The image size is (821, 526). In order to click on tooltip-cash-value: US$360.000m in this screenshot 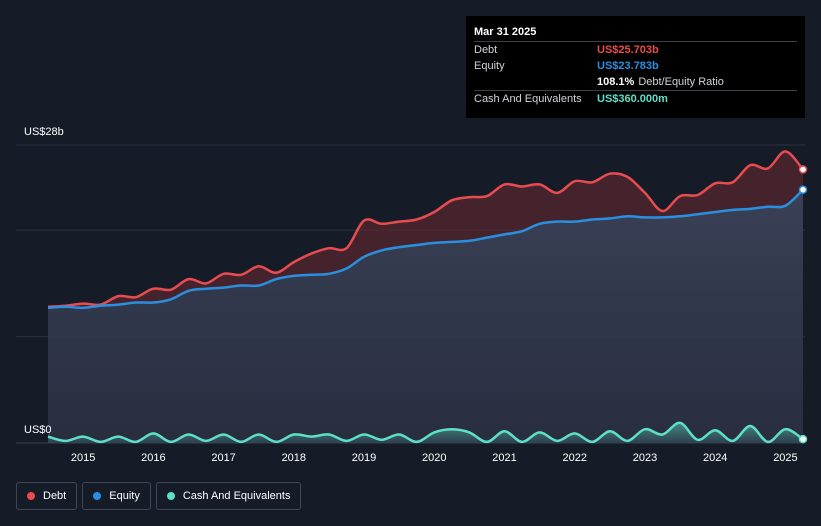, I will do `click(632, 99)`.